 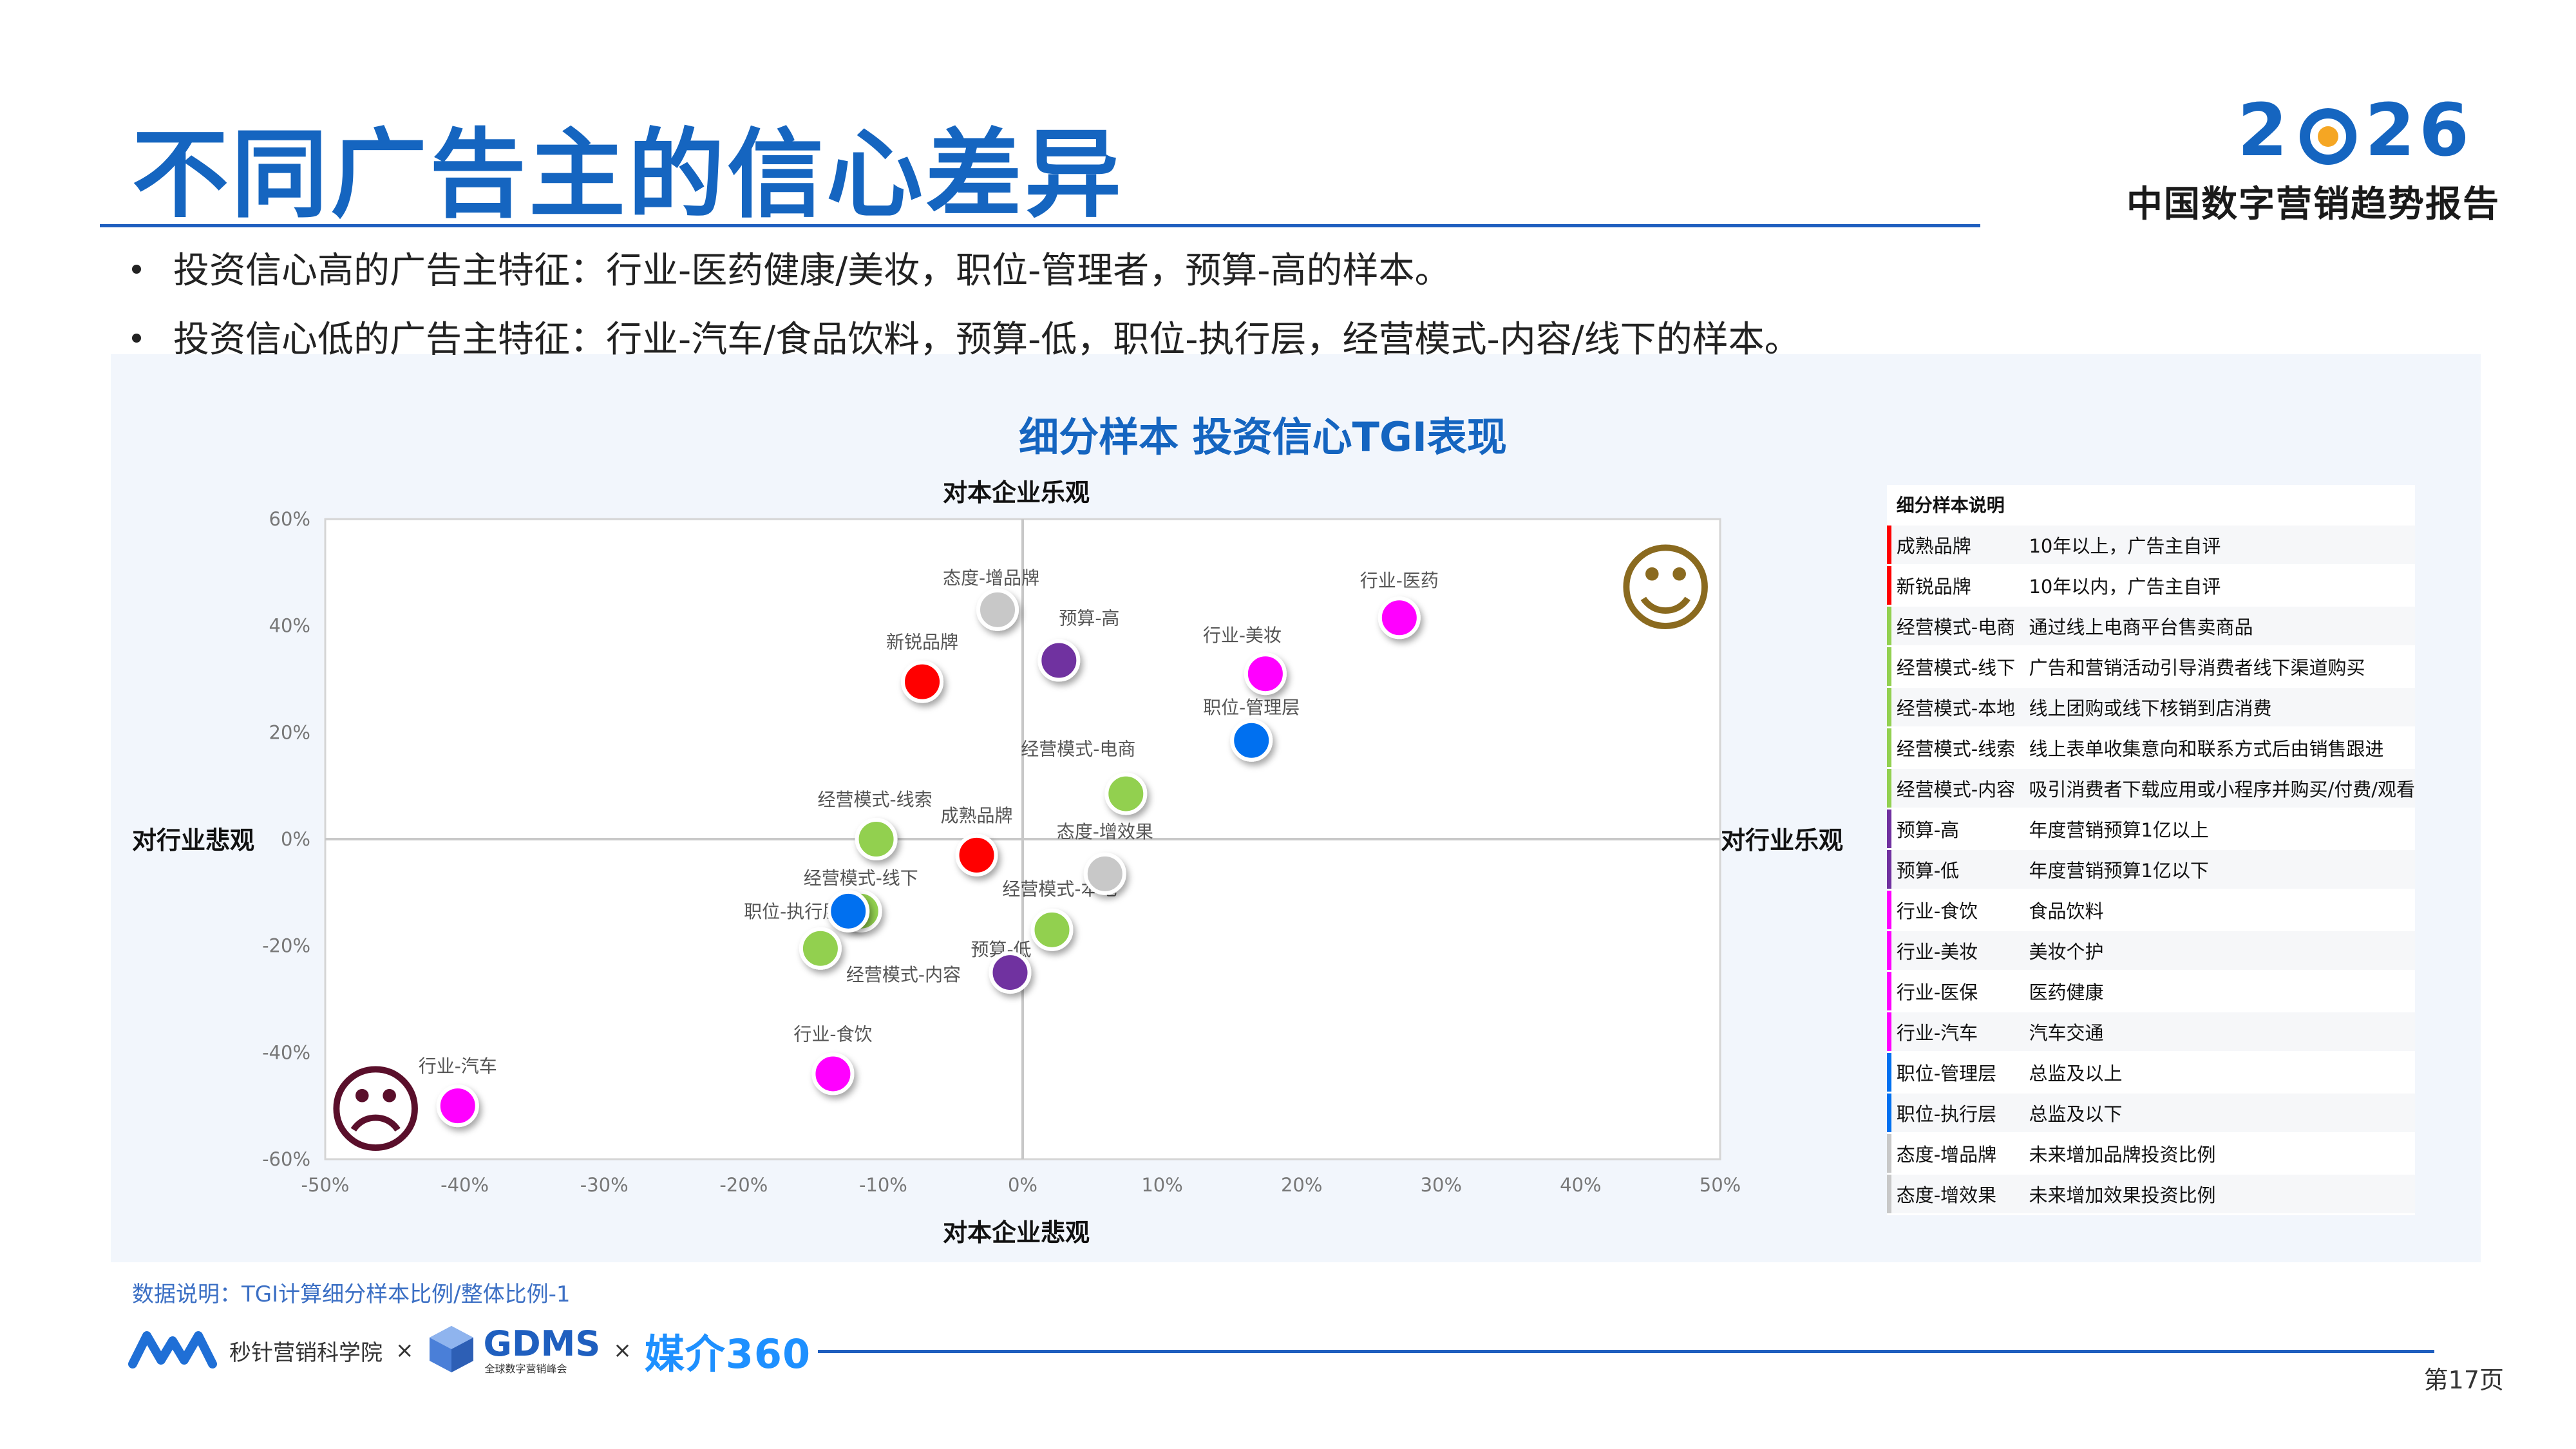 What do you see at coordinates (1956, 748) in the screenshot?
I see `legend-name: 经营模式-线索` at bounding box center [1956, 748].